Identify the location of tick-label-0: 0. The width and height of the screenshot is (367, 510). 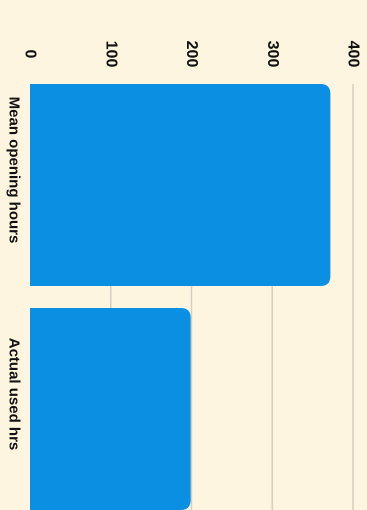
(30, 54).